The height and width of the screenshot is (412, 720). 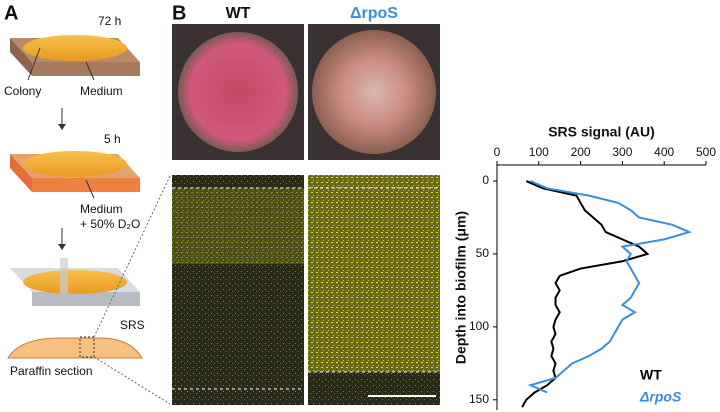 What do you see at coordinates (179, 13) in the screenshot?
I see `panel-label: B` at bounding box center [179, 13].